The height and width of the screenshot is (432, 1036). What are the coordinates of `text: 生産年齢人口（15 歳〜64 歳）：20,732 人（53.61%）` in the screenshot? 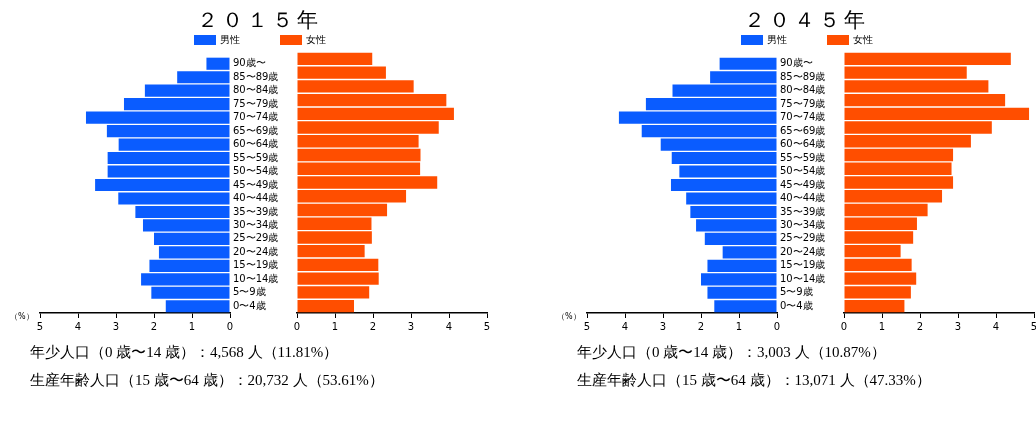 It's located at (207, 380).